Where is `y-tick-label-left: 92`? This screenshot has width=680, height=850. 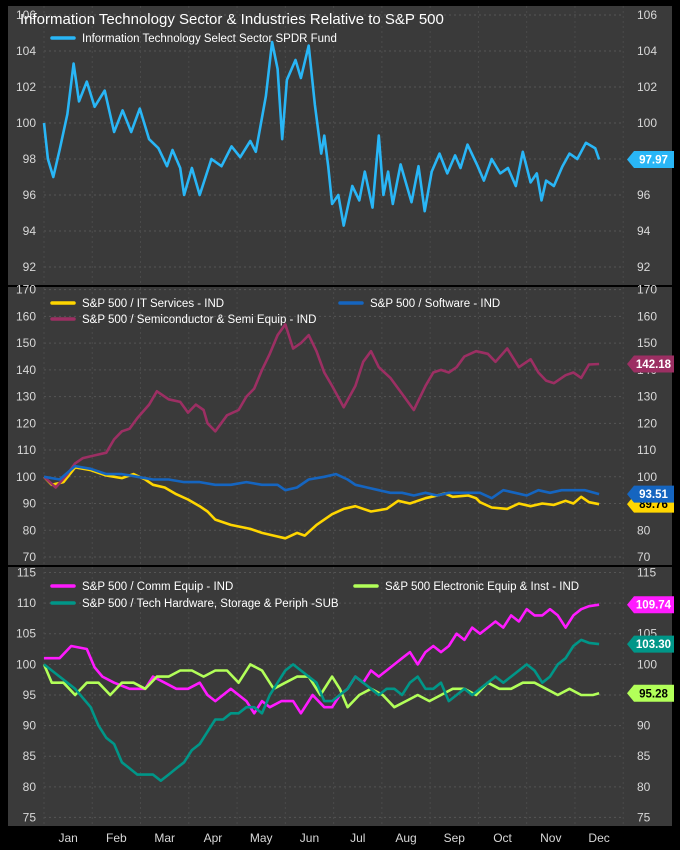 y-tick-label-left: 92 is located at coordinates (30, 267).